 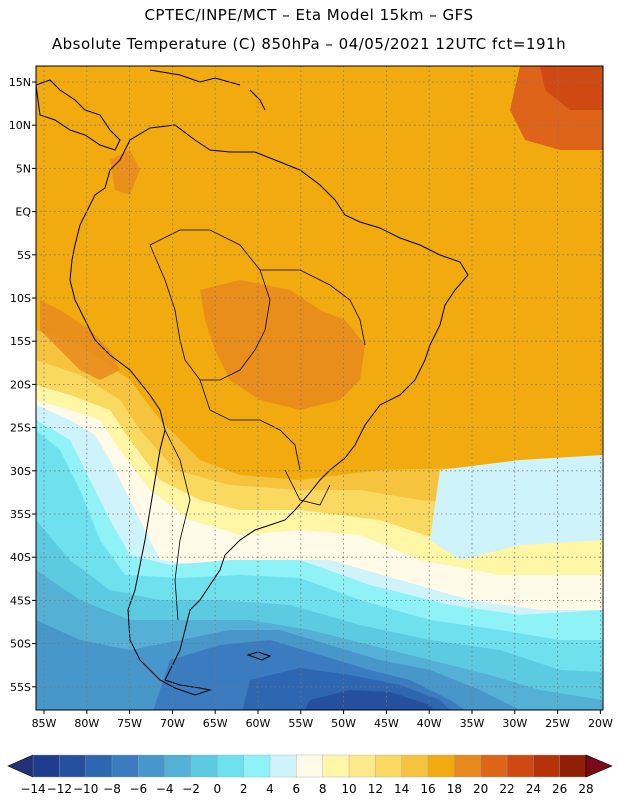 I want to click on chile-argentina-border, so click(x=177, y=525).